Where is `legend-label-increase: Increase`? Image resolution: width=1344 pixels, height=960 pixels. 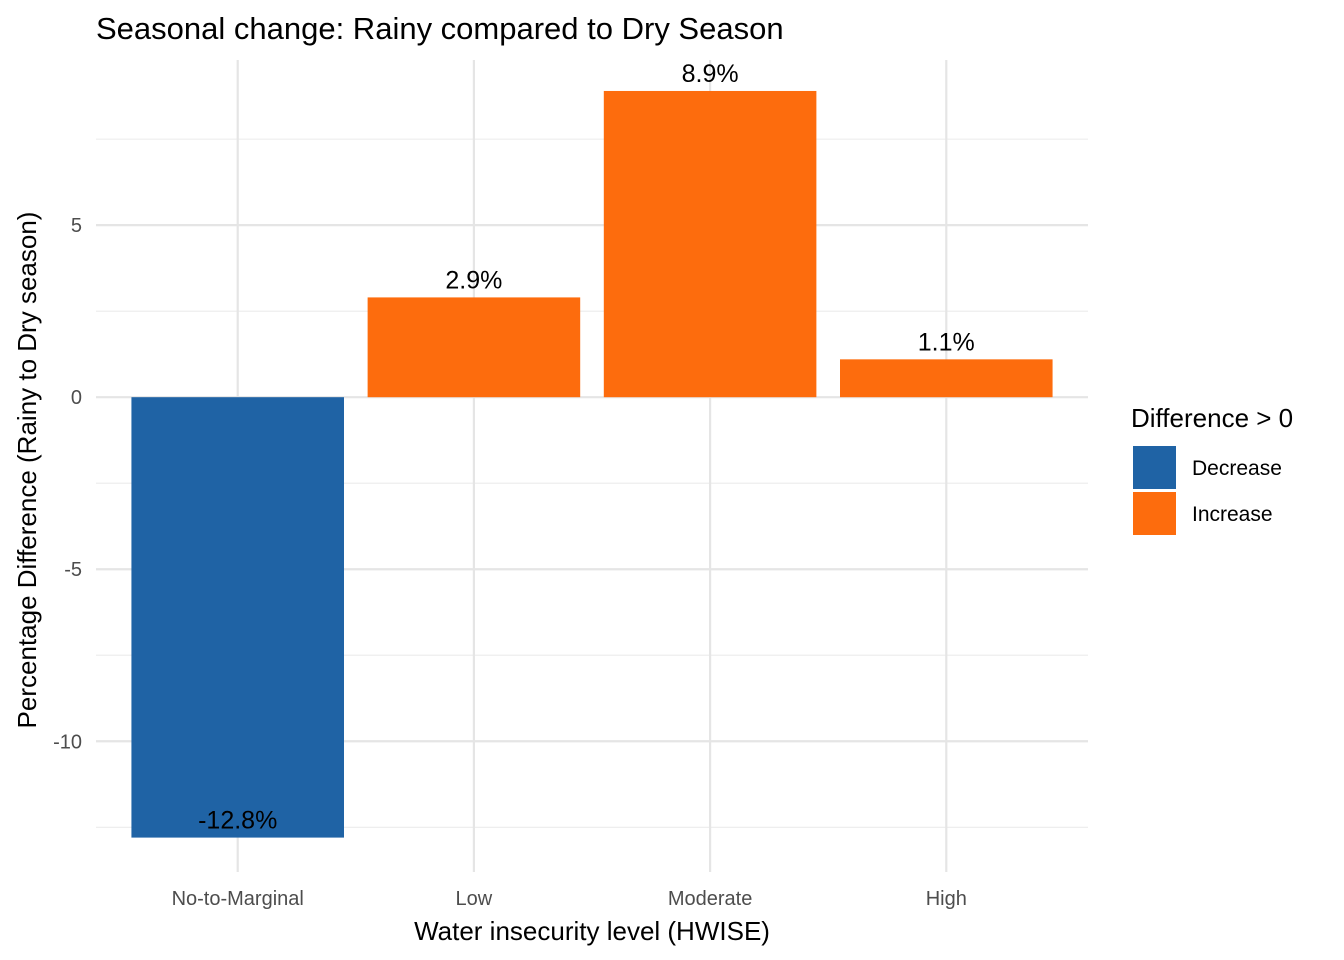
legend-label-increase: Increase is located at coordinates (1232, 514).